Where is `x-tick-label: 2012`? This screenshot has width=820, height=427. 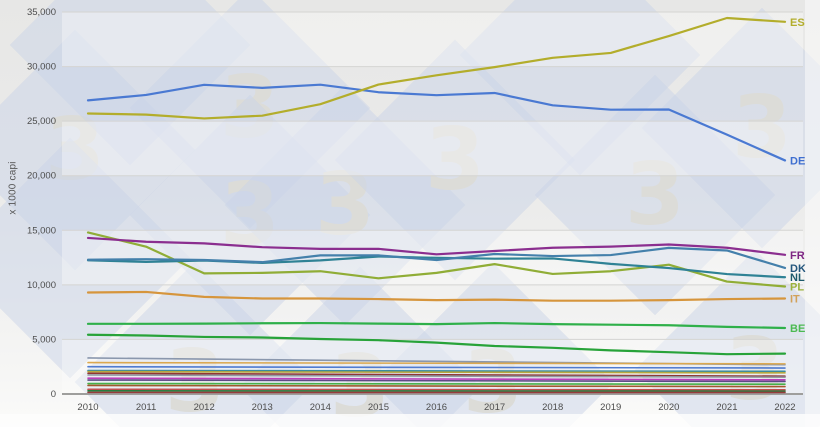 x-tick-label: 2012 is located at coordinates (204, 407).